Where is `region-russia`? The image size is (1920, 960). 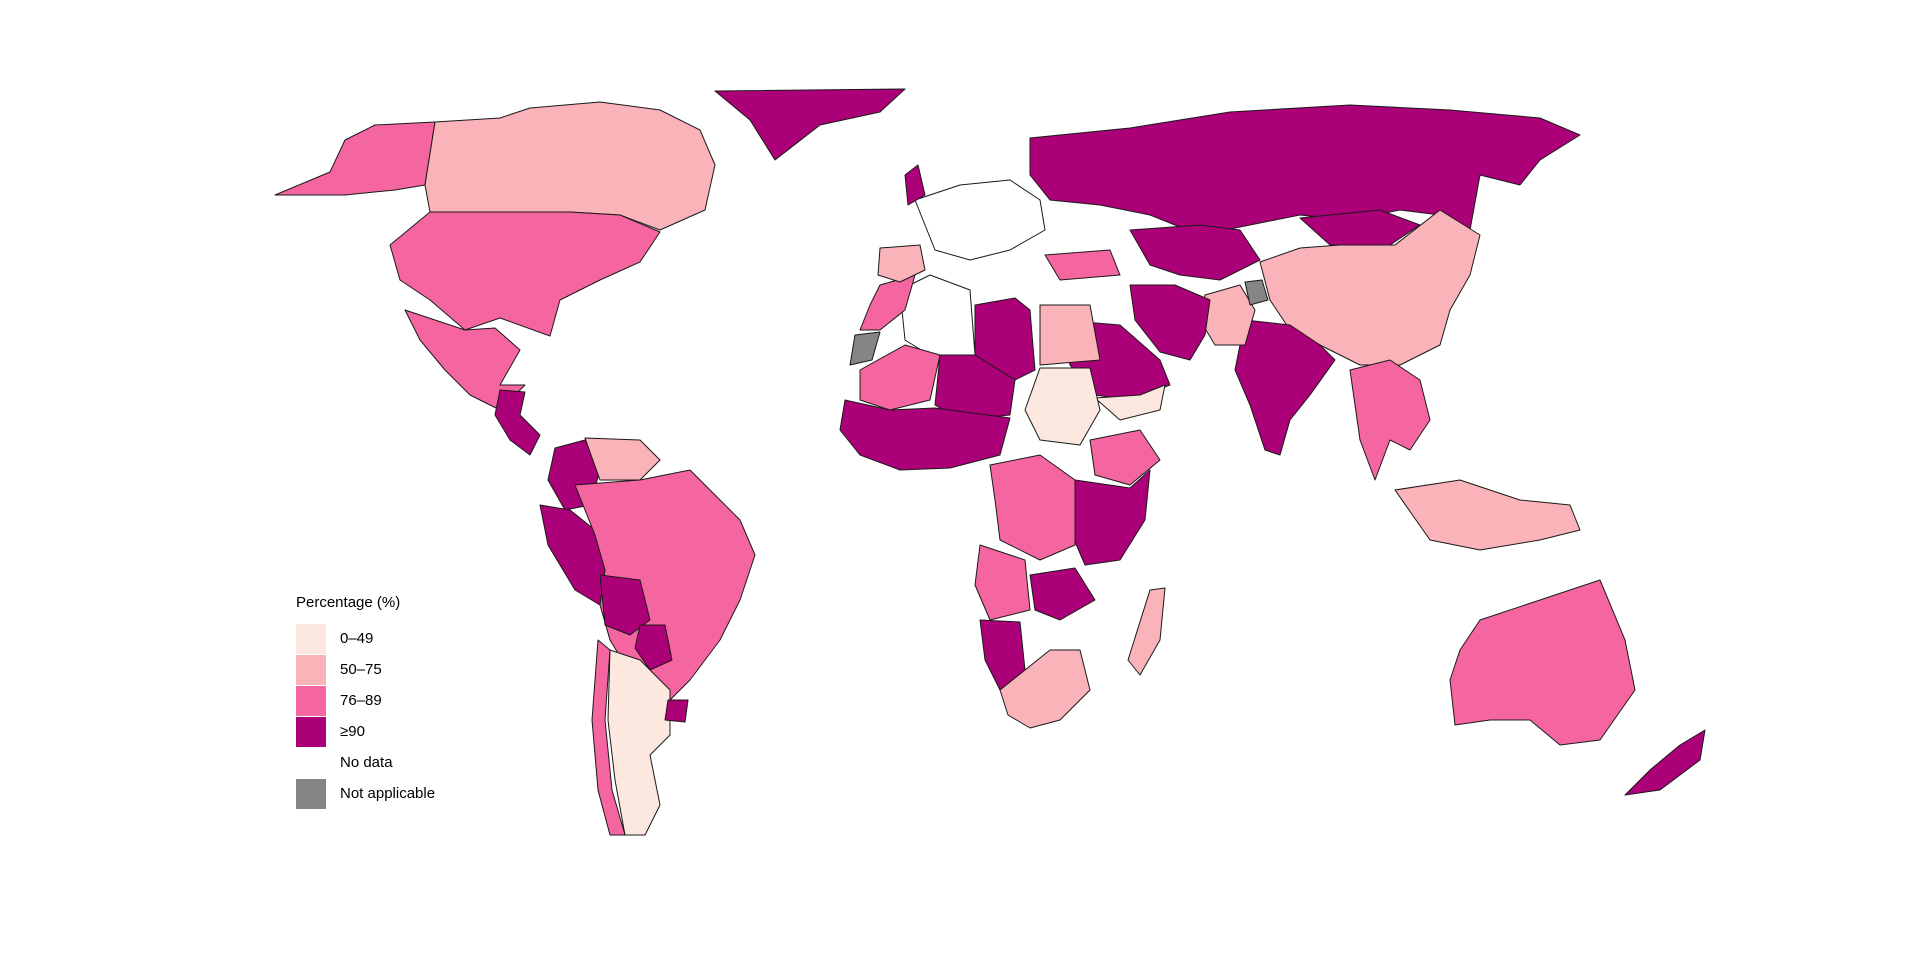 region-russia is located at coordinates (1305, 170).